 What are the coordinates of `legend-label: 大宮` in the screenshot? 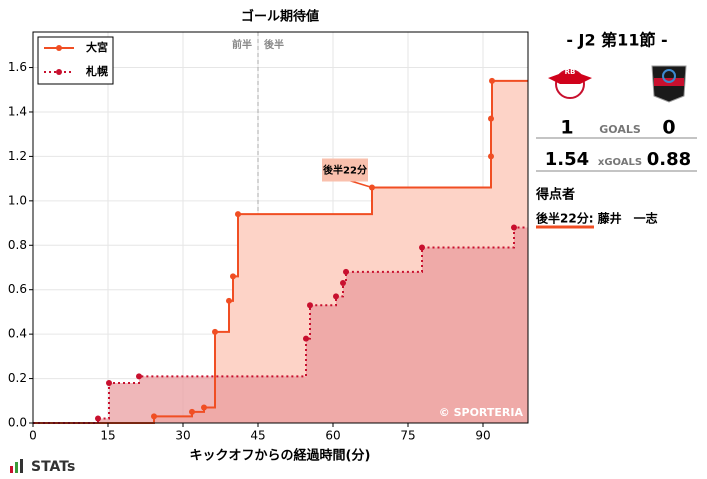 It's located at (97, 47).